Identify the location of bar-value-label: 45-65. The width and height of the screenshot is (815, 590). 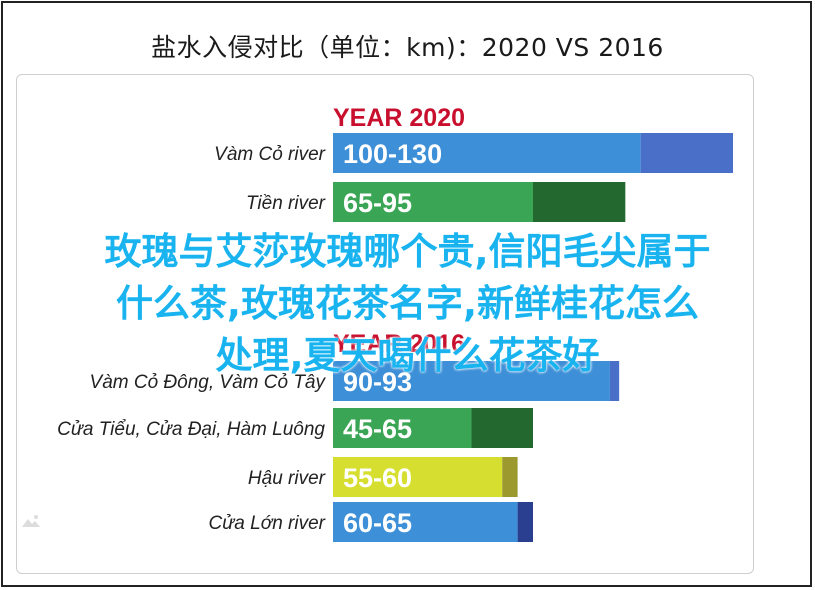
(377, 429).